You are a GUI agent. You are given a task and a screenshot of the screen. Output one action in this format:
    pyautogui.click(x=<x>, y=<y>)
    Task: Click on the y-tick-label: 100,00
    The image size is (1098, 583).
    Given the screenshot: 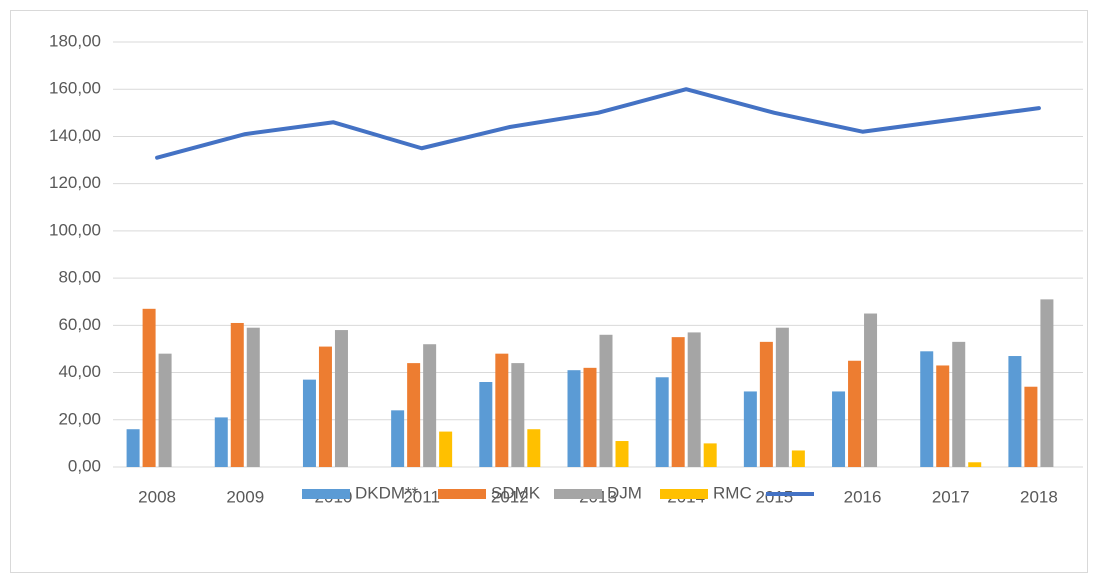 What is the action you would take?
    pyautogui.click(x=75, y=229)
    